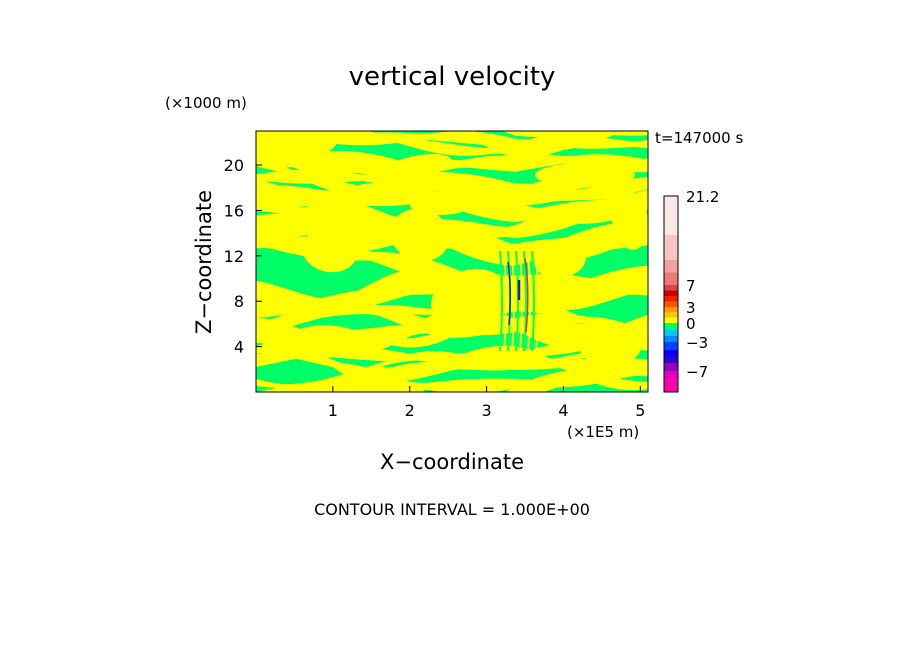  I want to click on y-tick-label-3: 16, so click(234, 210).